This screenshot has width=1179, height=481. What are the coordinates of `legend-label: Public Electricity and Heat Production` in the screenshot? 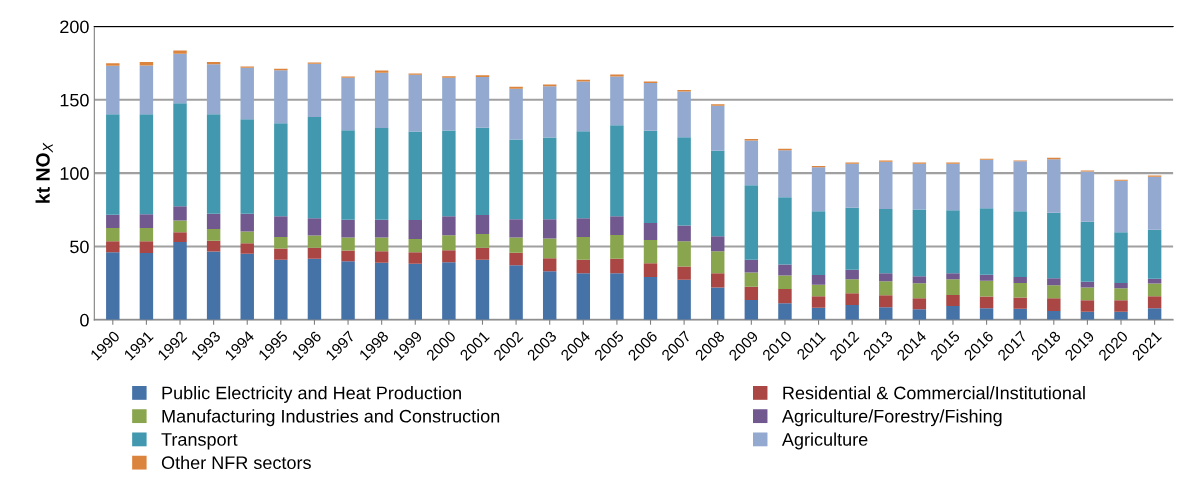 It's located at (311, 394).